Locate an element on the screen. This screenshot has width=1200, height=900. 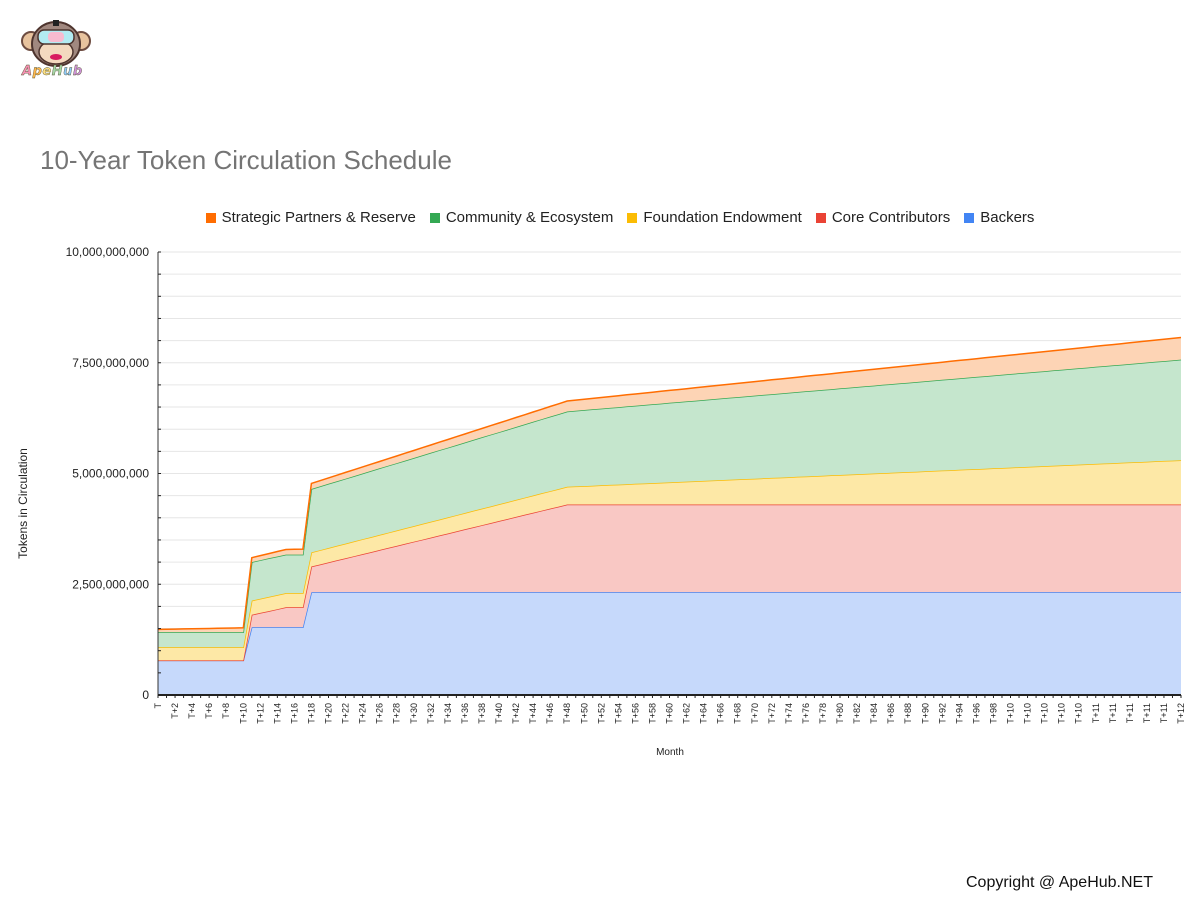
x-tick-label: T+4 is located at coordinates (192, 711).